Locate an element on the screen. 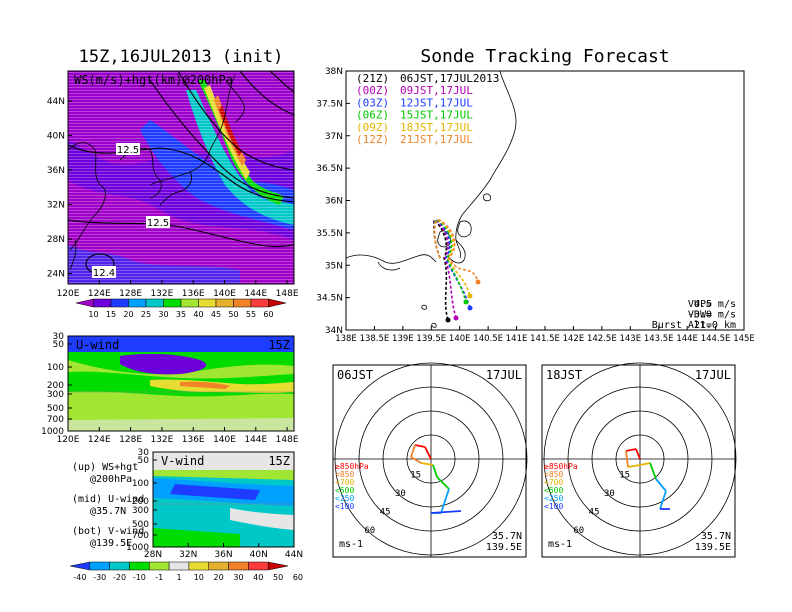  colorbar-tick-label: 60 is located at coordinates (298, 577).